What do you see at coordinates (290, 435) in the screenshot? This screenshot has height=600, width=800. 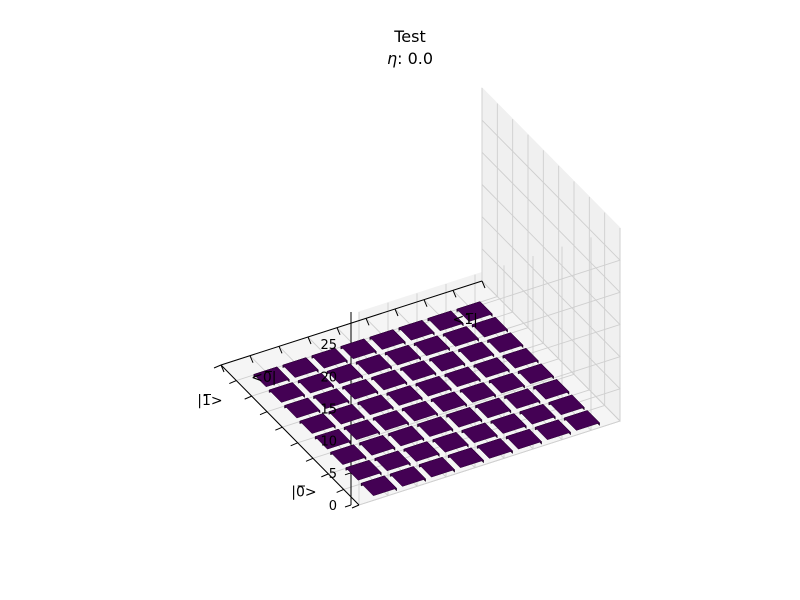 I see `row-axis-line` at bounding box center [290, 435].